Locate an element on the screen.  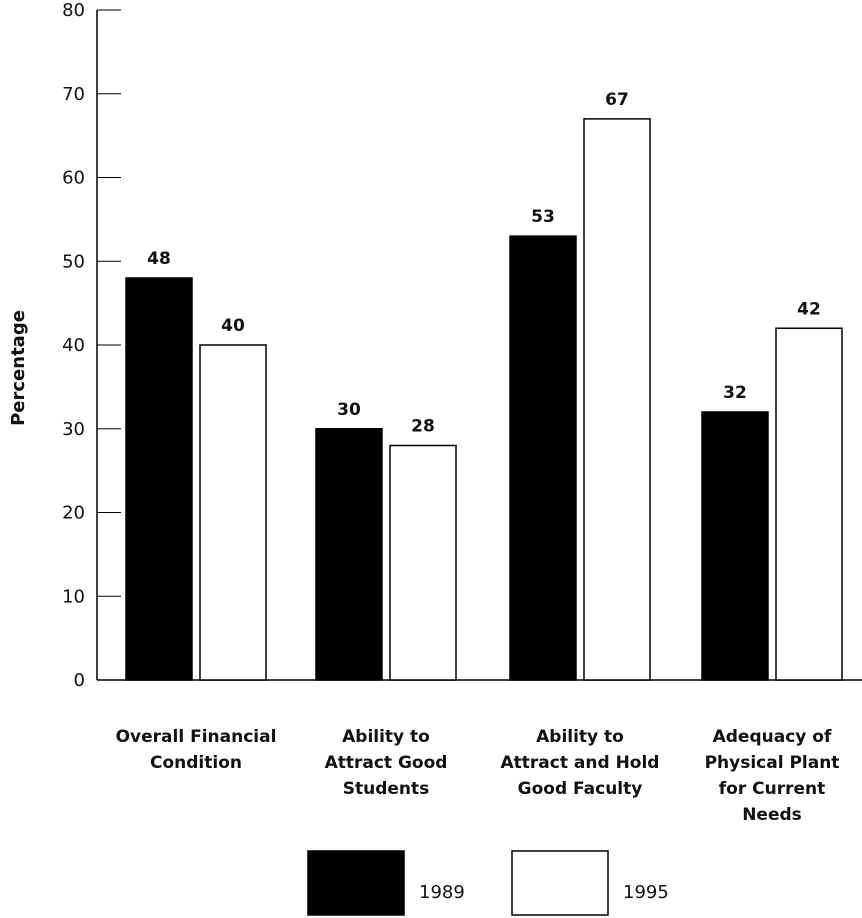
y-tick-label: 30 is located at coordinates (73, 429).